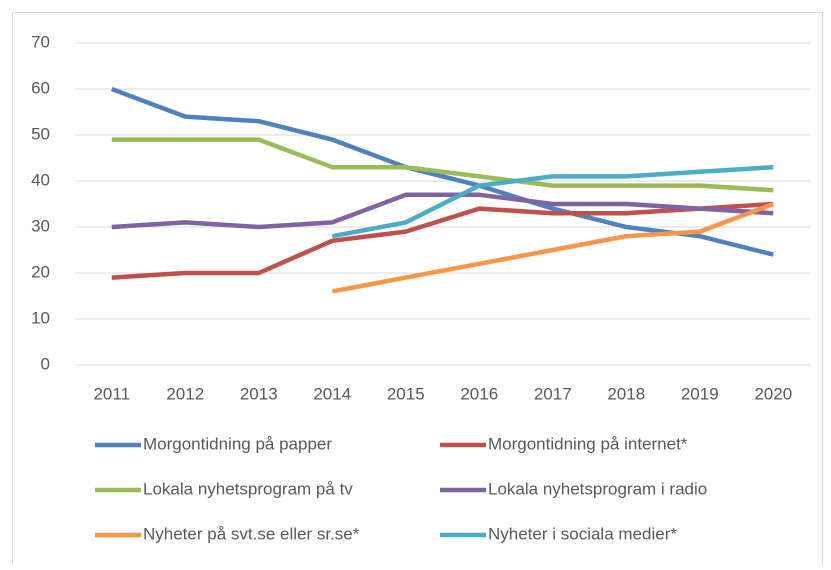 The width and height of the screenshot is (831, 570). Describe the element at coordinates (40, 87) in the screenshot. I see `y-tick-label: 60` at that location.